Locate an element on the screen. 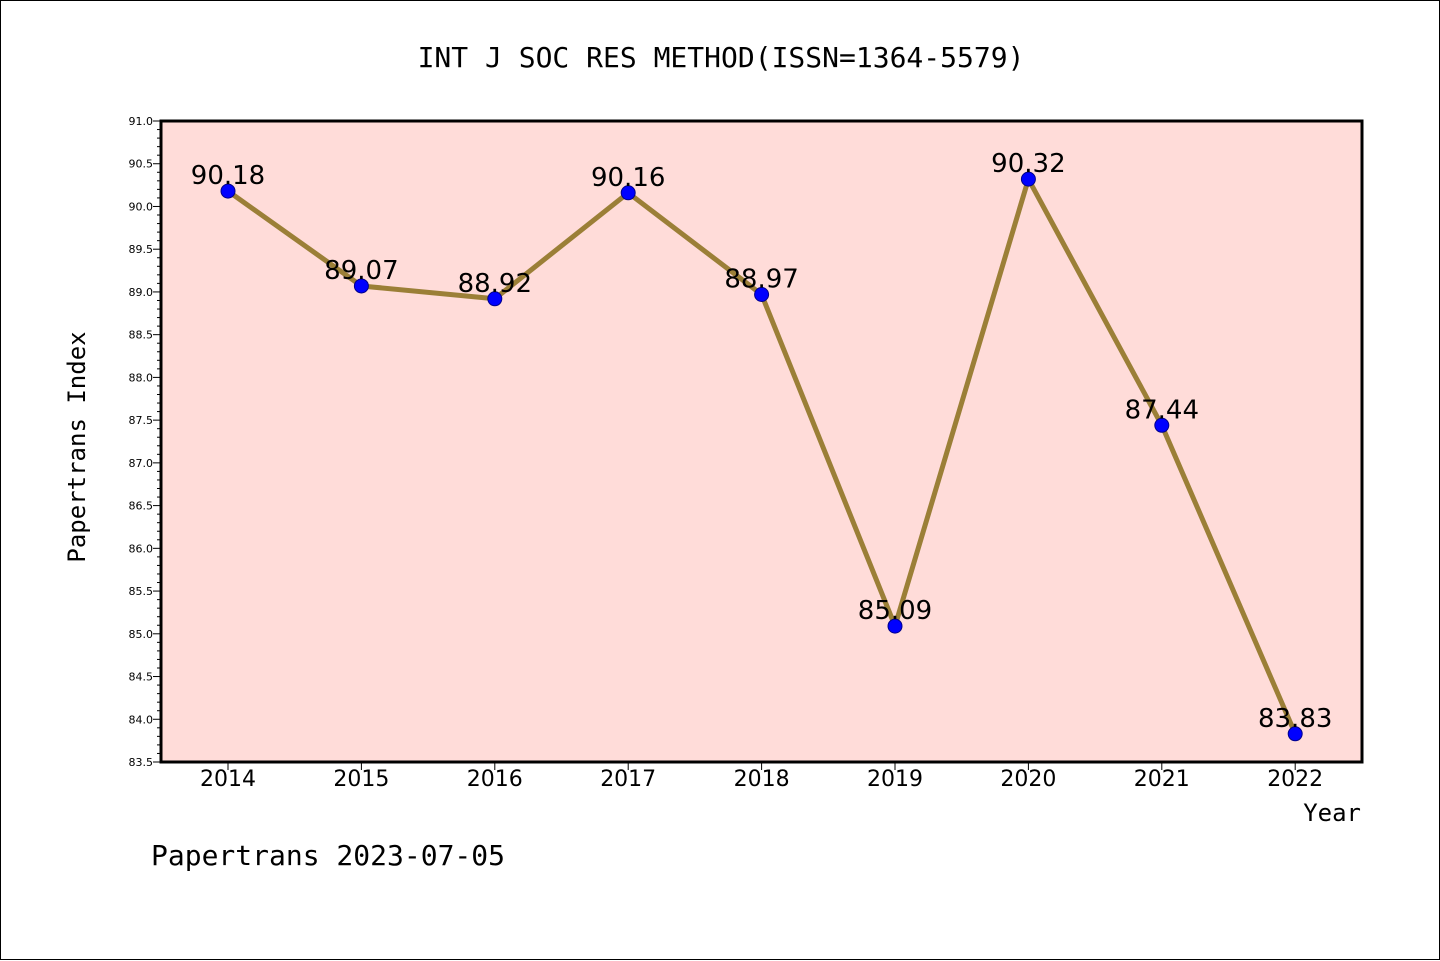  chart-title: INT J SOC RES METHOD(ISSN=1364-5579) is located at coordinates (721, 57).